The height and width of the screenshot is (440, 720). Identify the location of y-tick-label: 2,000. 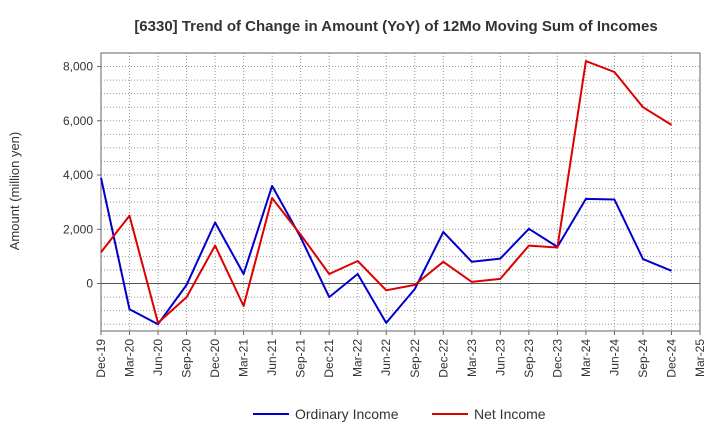
(78, 229).